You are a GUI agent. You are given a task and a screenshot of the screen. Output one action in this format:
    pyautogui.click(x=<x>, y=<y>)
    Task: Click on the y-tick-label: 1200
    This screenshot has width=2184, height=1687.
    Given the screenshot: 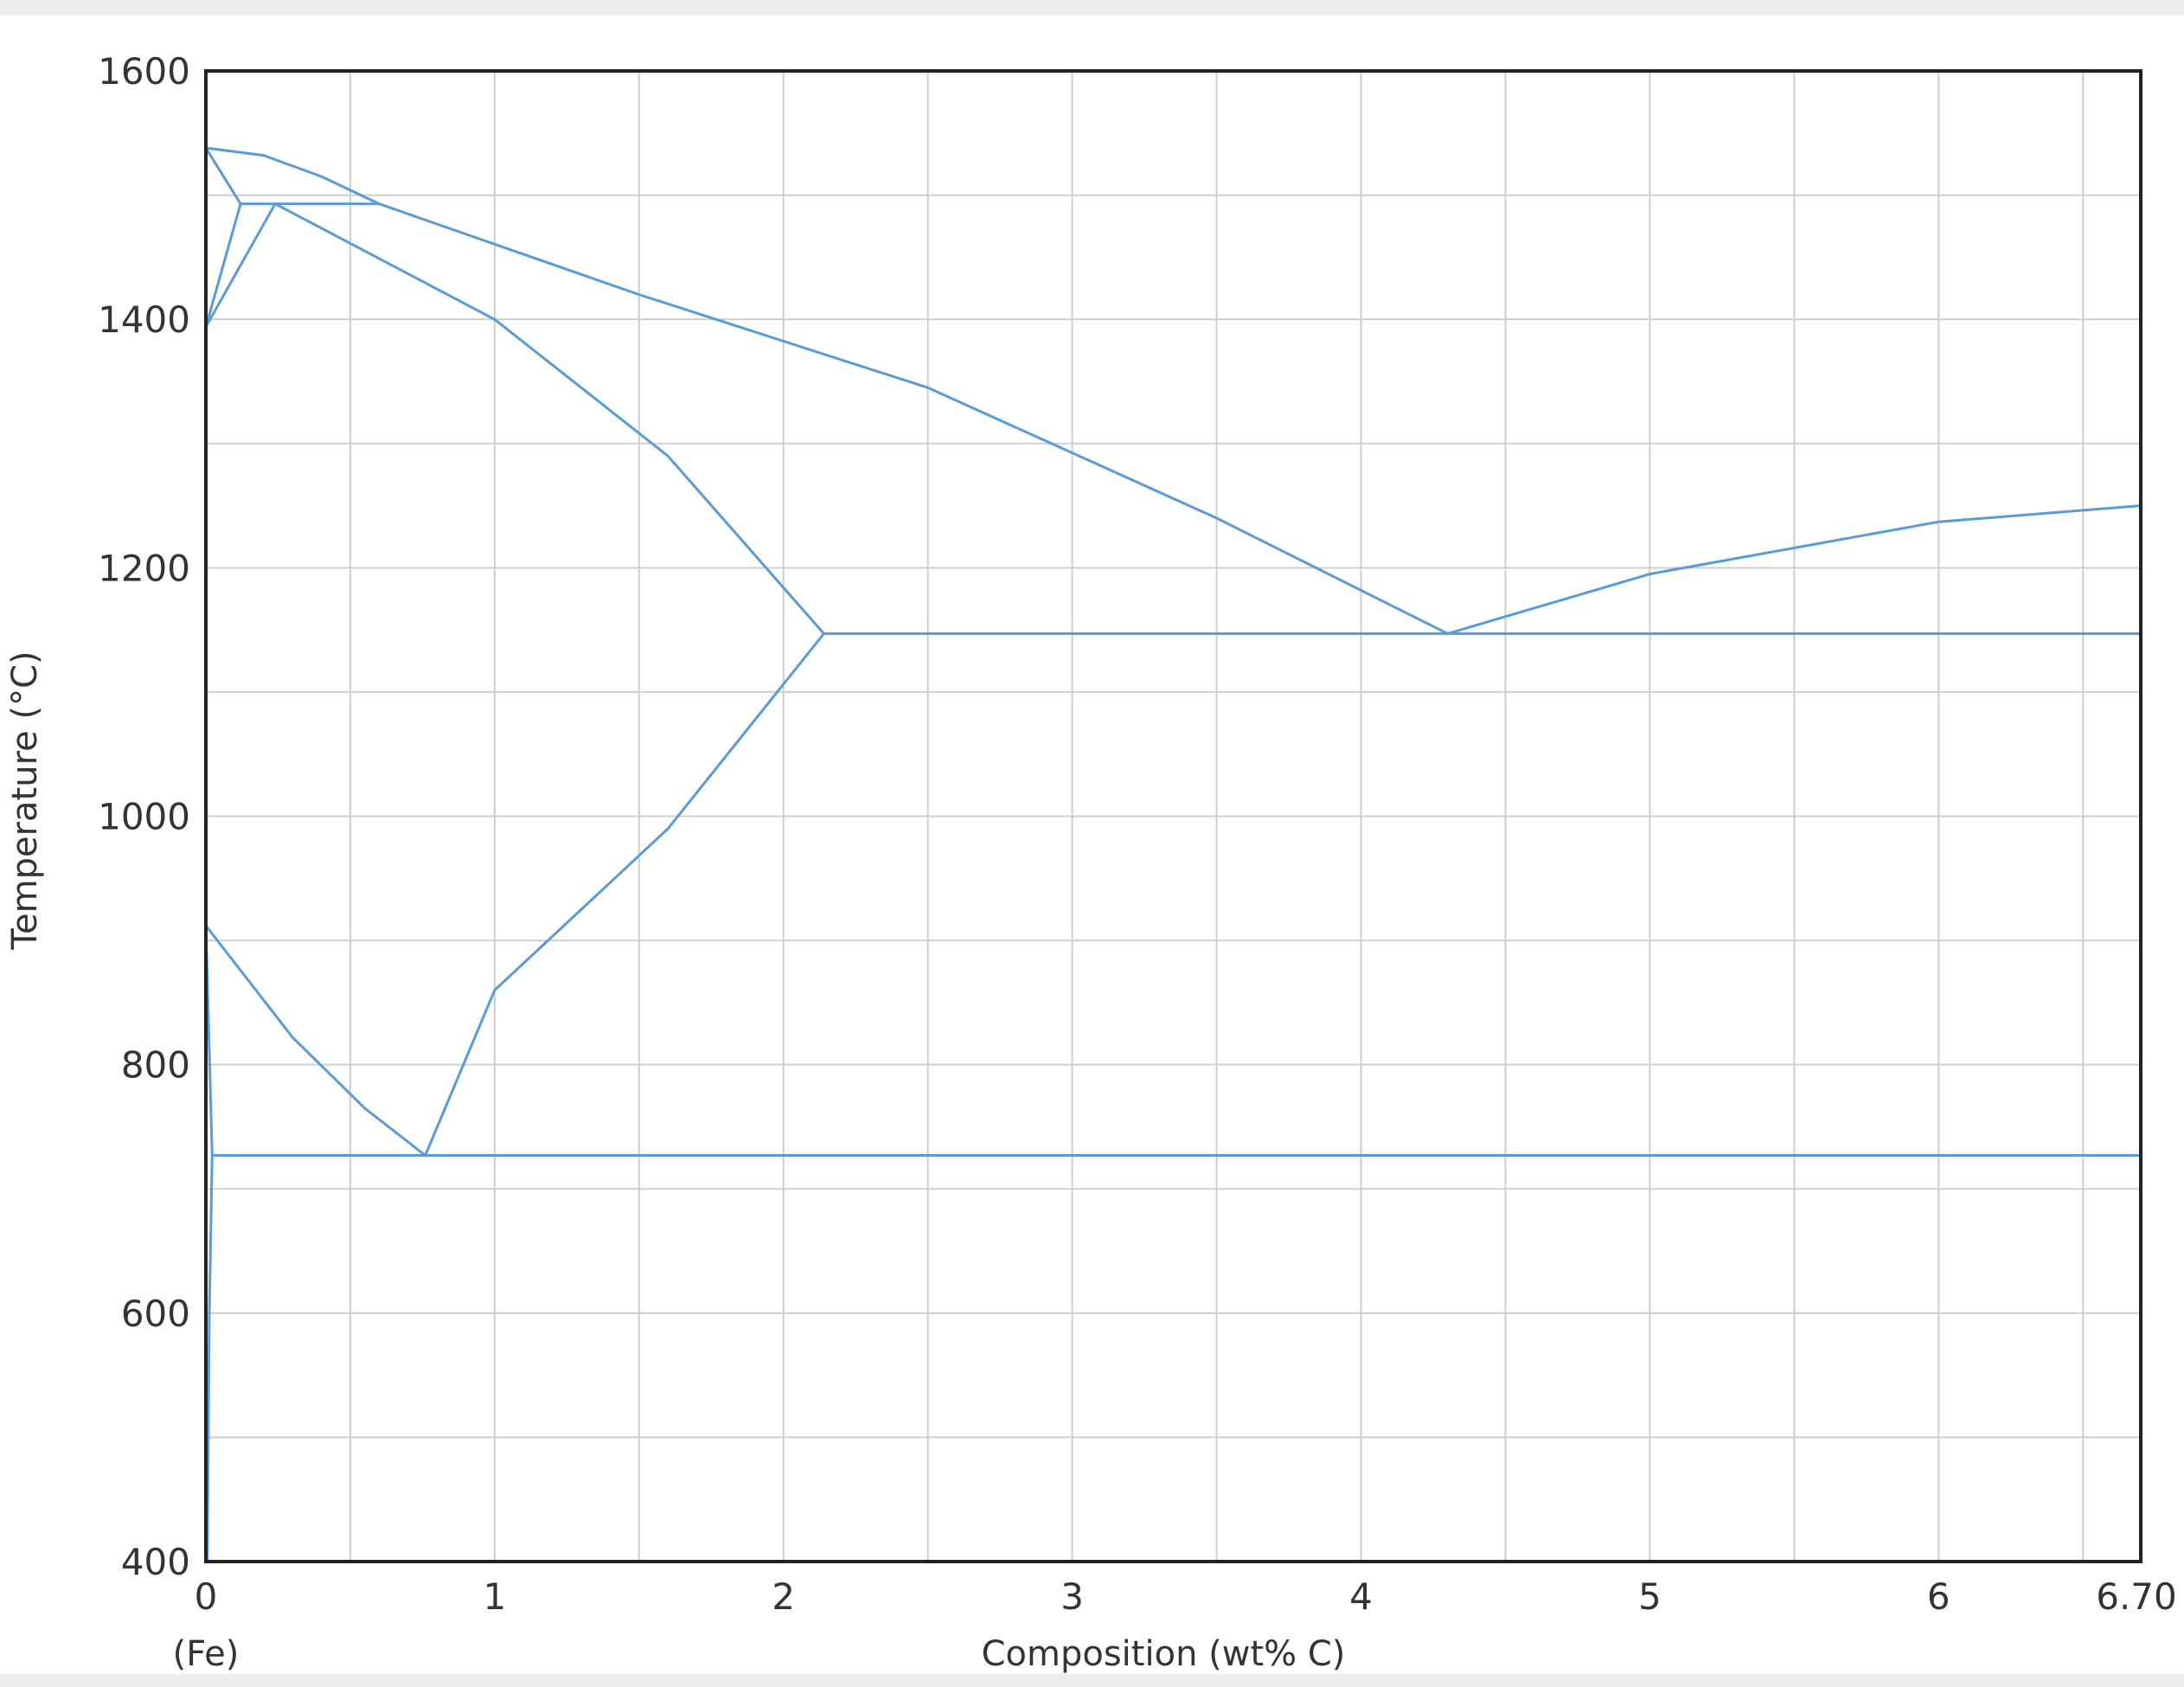 What is the action you would take?
    pyautogui.click(x=144, y=568)
    